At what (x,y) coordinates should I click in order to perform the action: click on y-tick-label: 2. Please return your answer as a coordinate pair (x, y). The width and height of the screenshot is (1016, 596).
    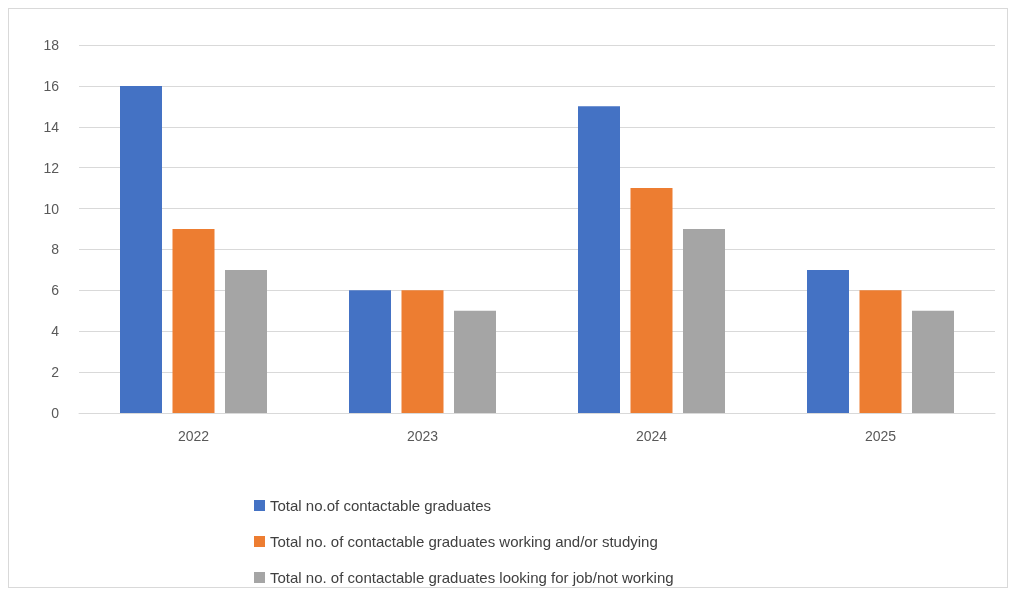
    Looking at the image, I should click on (55, 372).